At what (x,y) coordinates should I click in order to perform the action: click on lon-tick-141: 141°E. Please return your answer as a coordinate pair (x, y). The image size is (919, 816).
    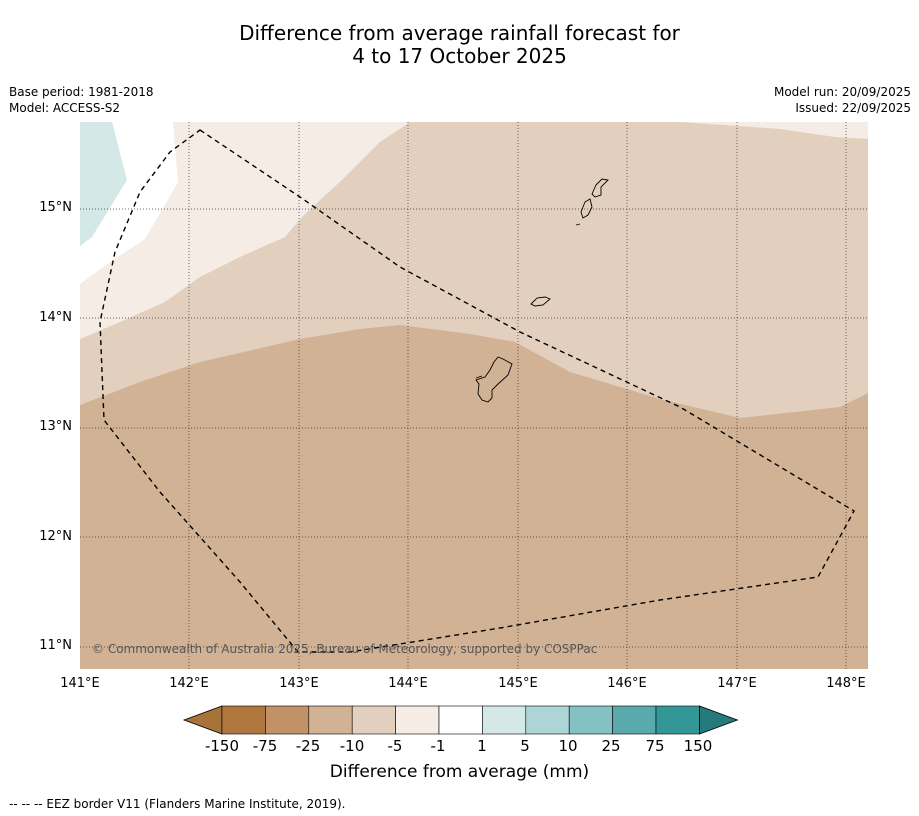
    Looking at the image, I should click on (80, 683).